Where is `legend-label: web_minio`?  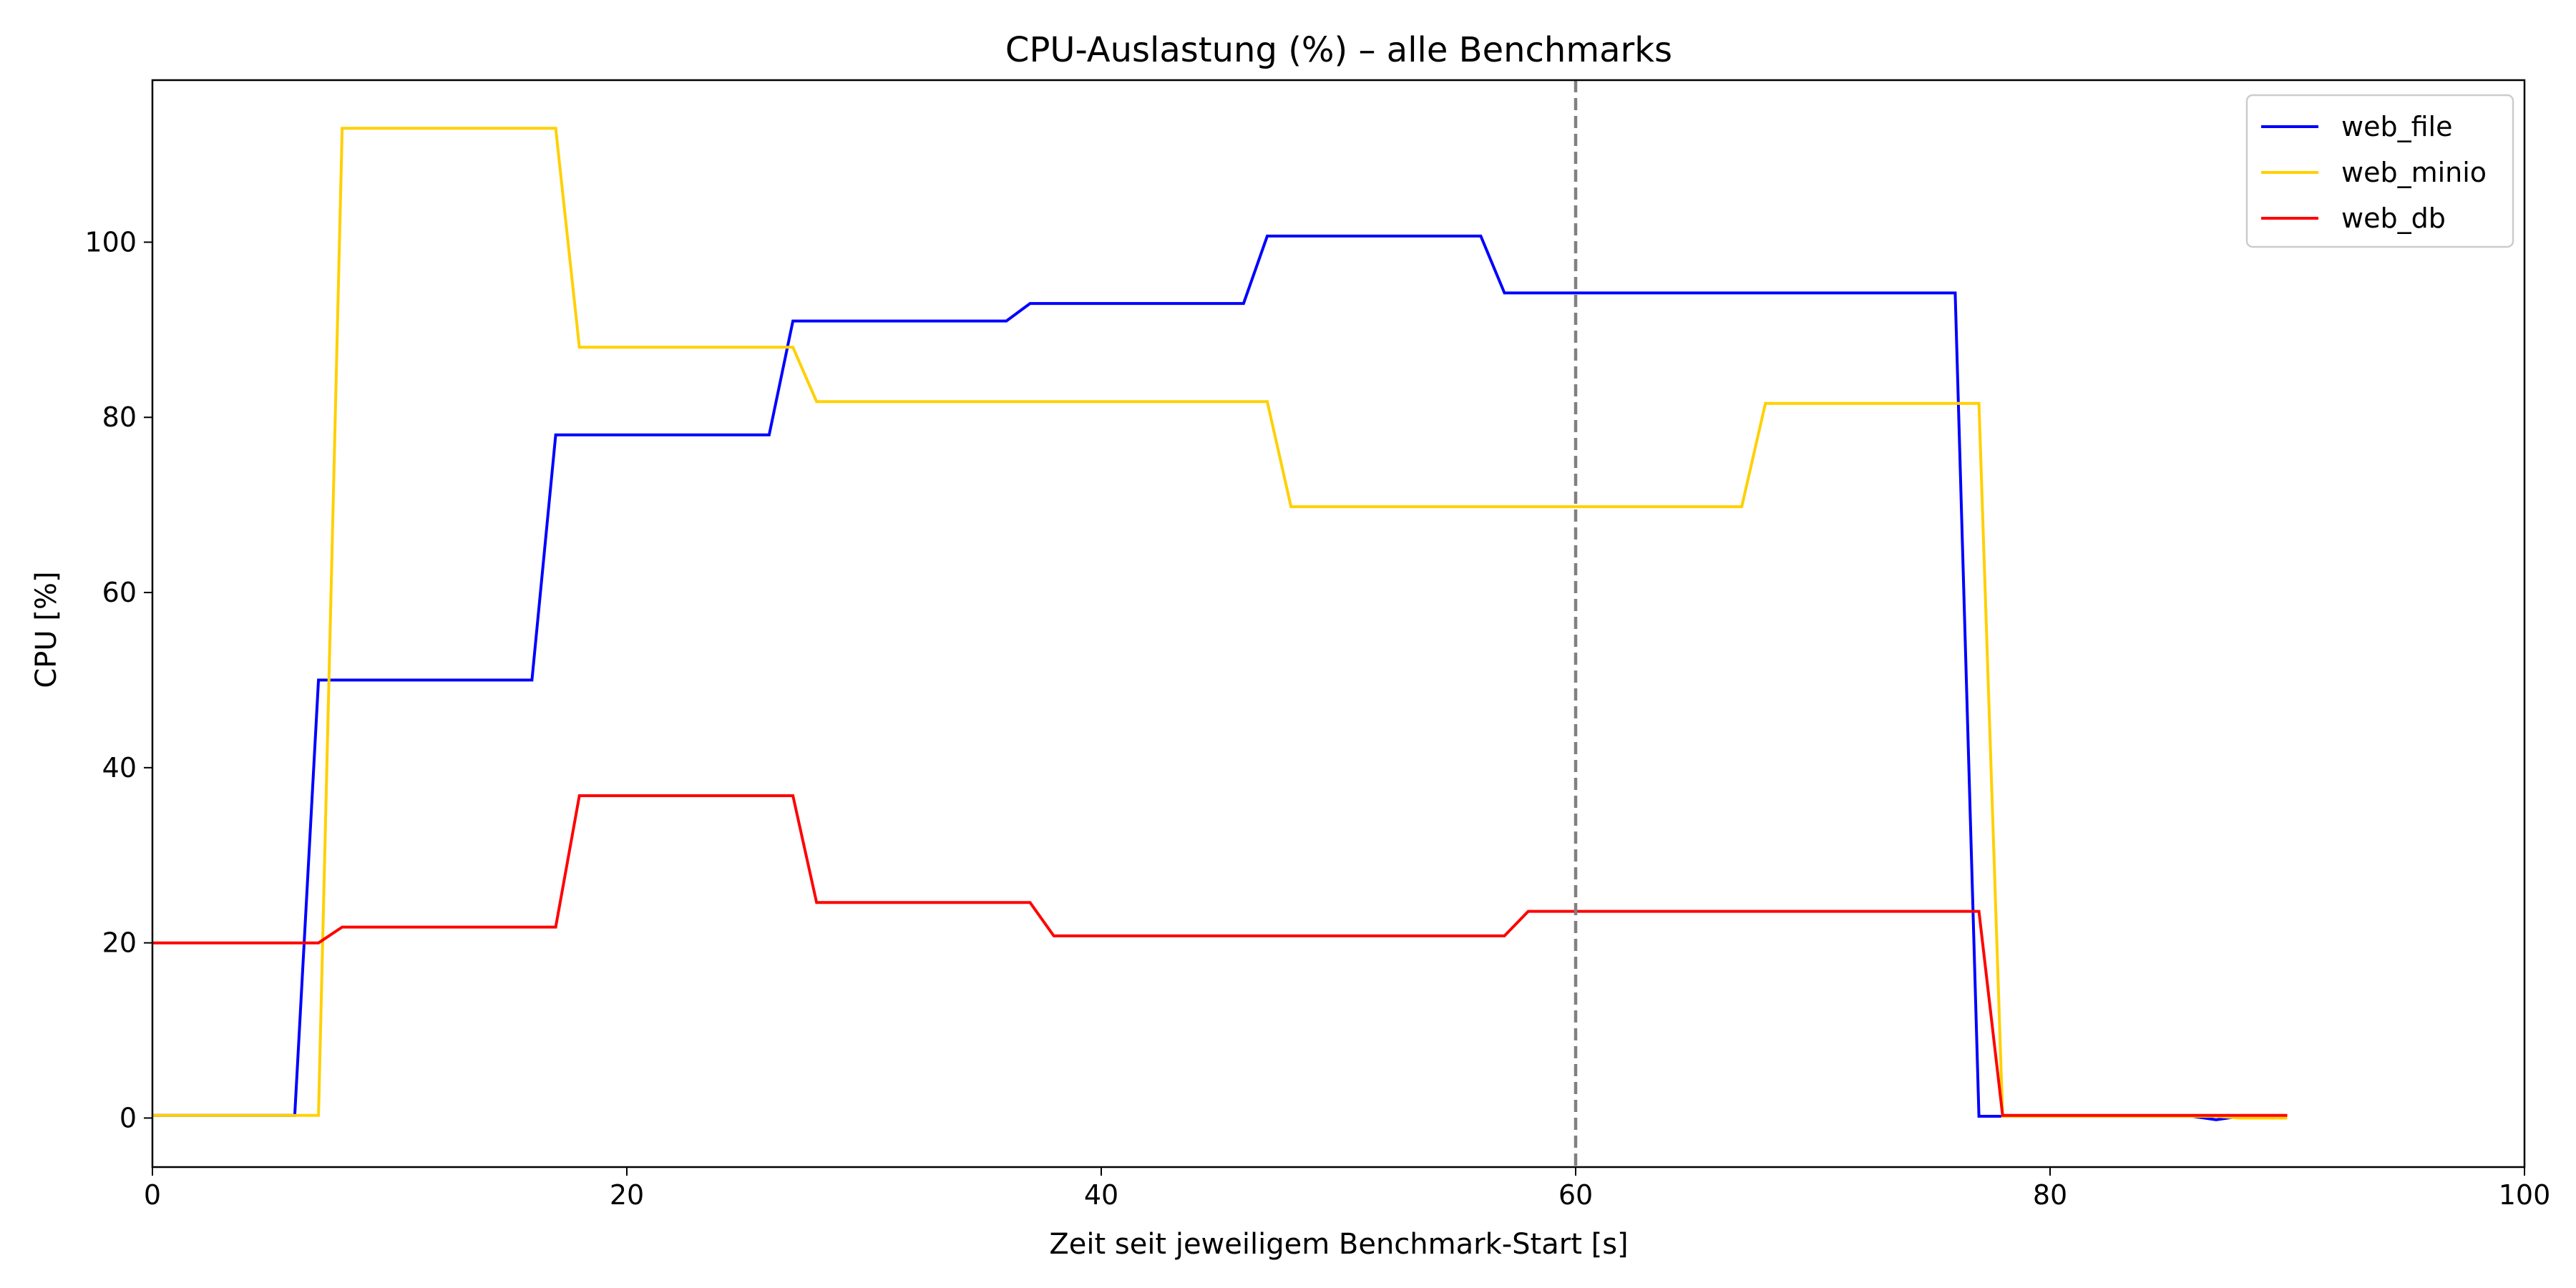
legend-label: web_minio is located at coordinates (2414, 172).